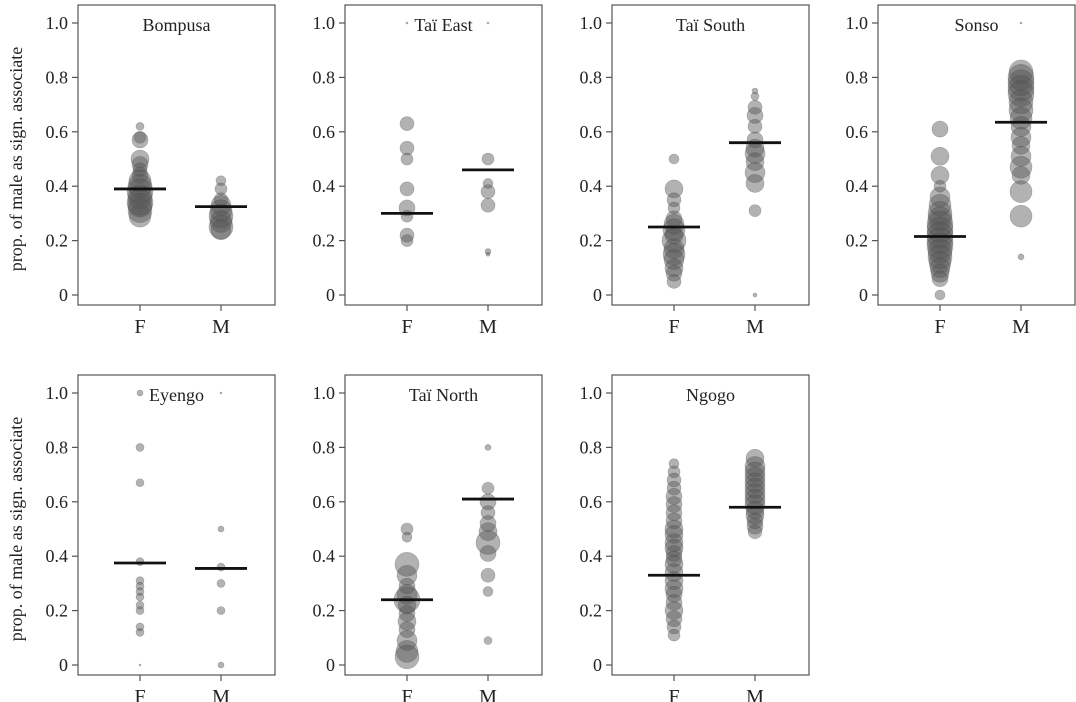 The image size is (1076, 702). What do you see at coordinates (710, 395) in the screenshot?
I see `panel-title: Ngogo` at bounding box center [710, 395].